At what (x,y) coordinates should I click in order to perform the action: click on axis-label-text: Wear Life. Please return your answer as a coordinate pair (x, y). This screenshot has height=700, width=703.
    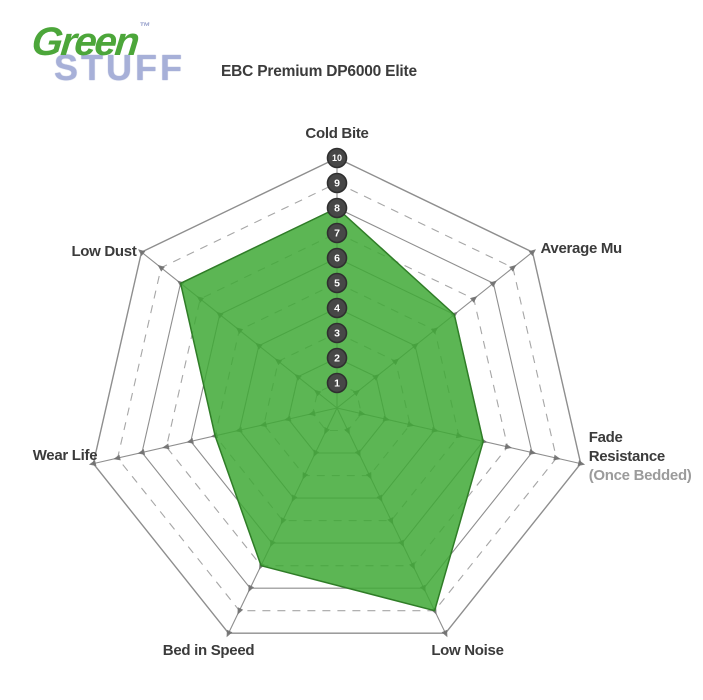
    Looking at the image, I should click on (65, 455).